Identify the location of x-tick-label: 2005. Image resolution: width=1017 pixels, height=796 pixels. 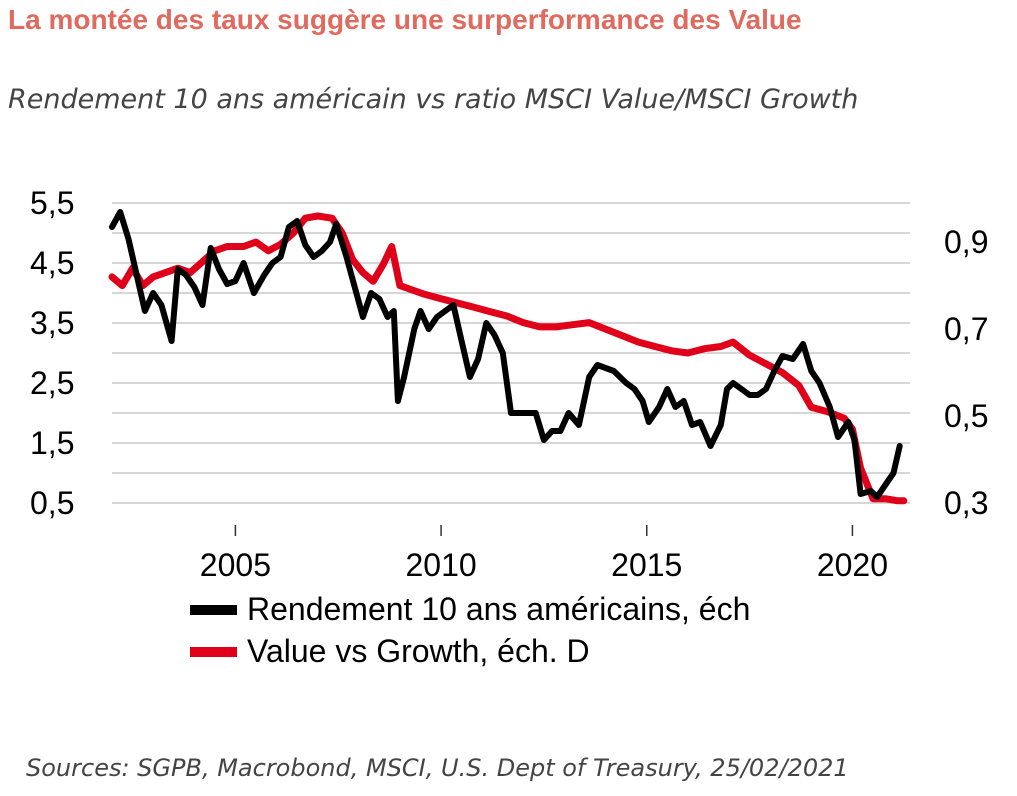
(235, 565).